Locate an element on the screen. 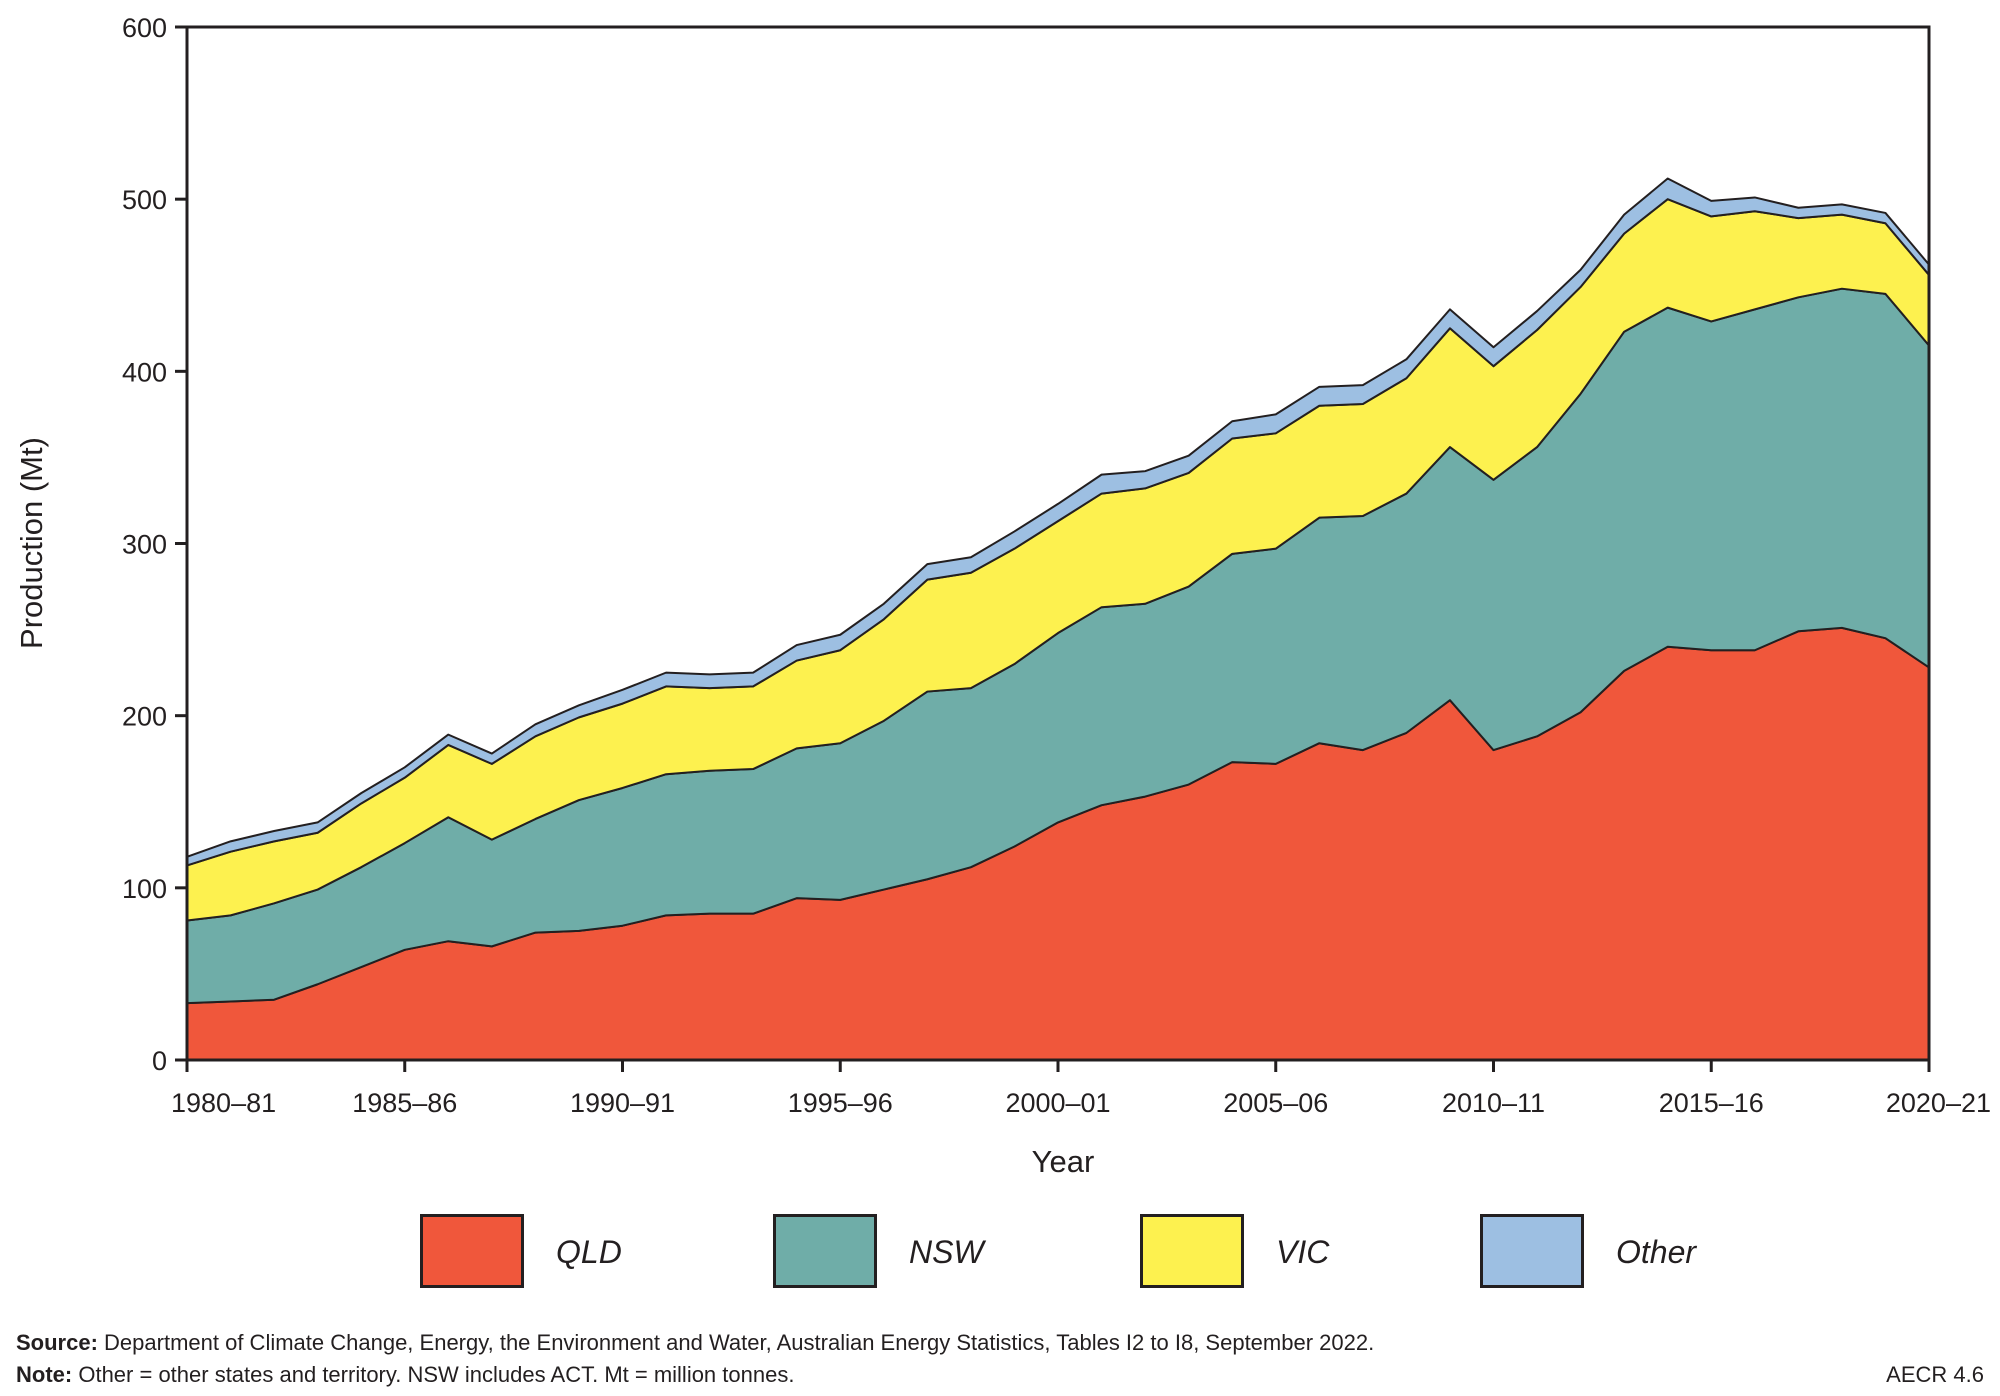  y-tick-label: 300 is located at coordinates (144, 545).